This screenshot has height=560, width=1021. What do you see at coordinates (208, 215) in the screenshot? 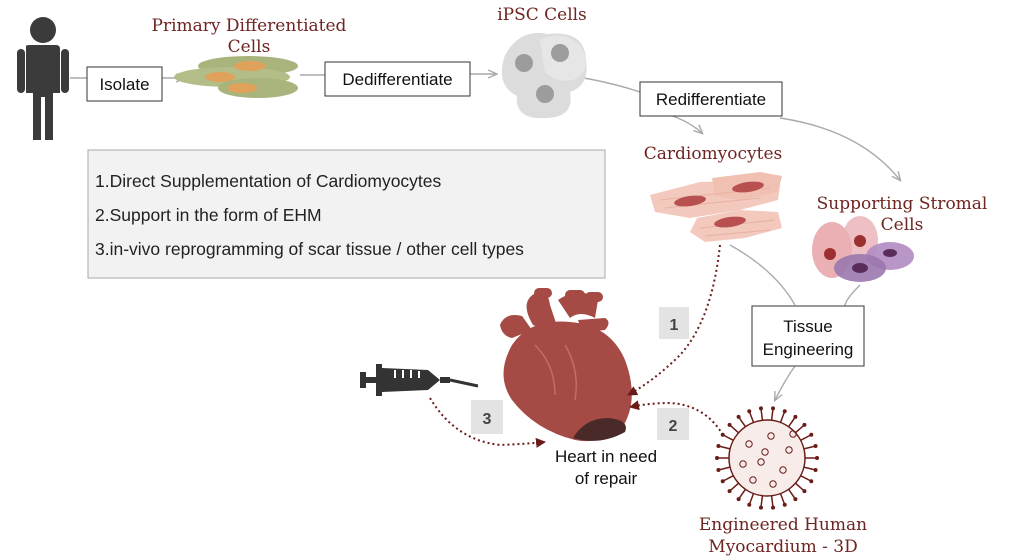
I see `strategy-2: 2.Support in the form of EHM` at bounding box center [208, 215].